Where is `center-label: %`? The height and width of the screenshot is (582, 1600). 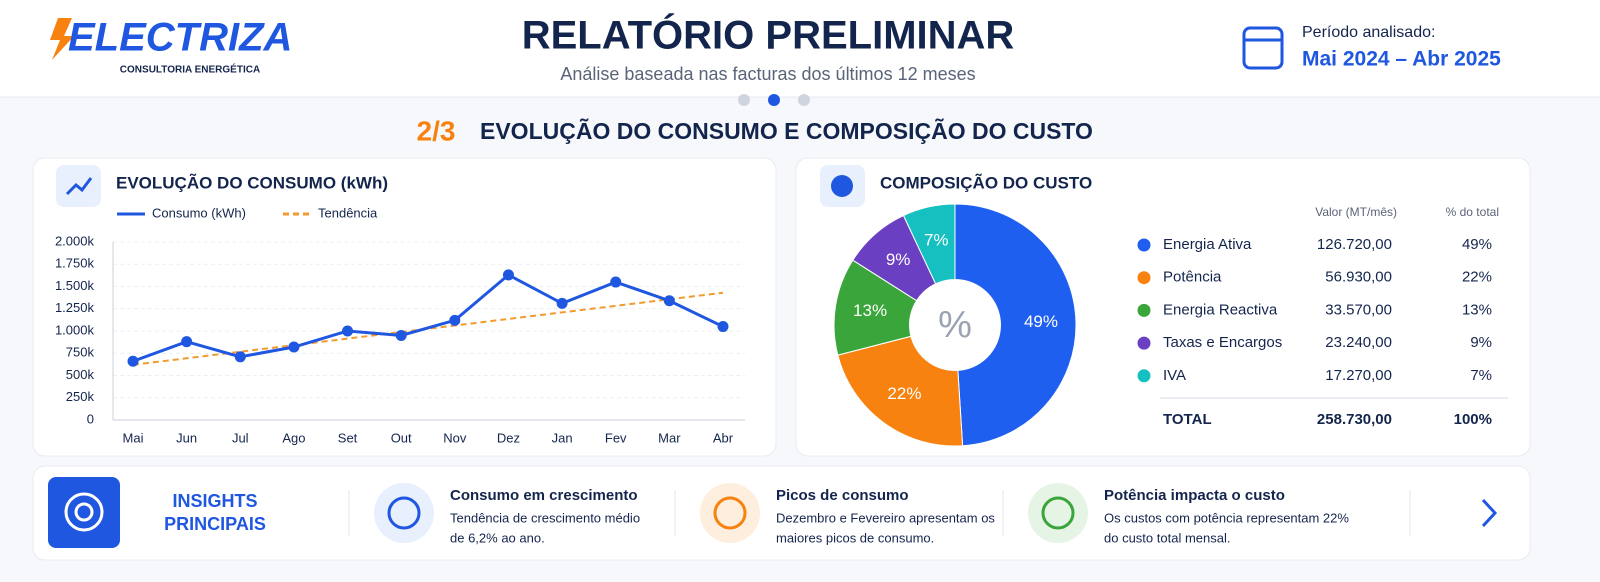
center-label: % is located at coordinates (955, 325).